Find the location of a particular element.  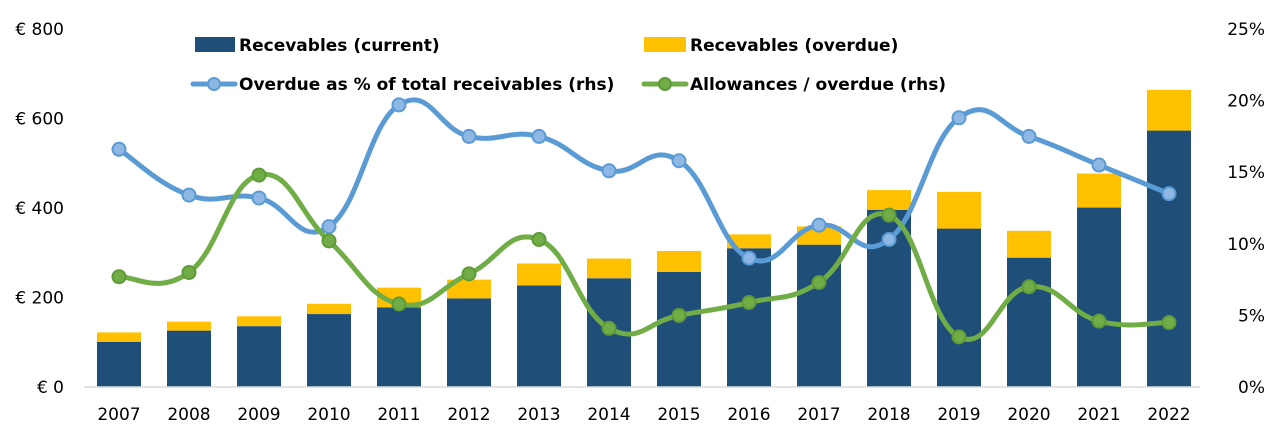

x-axis-tick-label: 2007 is located at coordinates (118, 415).